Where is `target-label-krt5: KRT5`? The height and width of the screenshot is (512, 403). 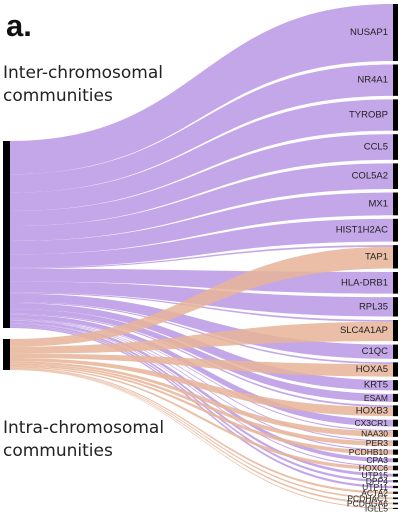 target-label-krt5: KRT5 is located at coordinates (376, 385).